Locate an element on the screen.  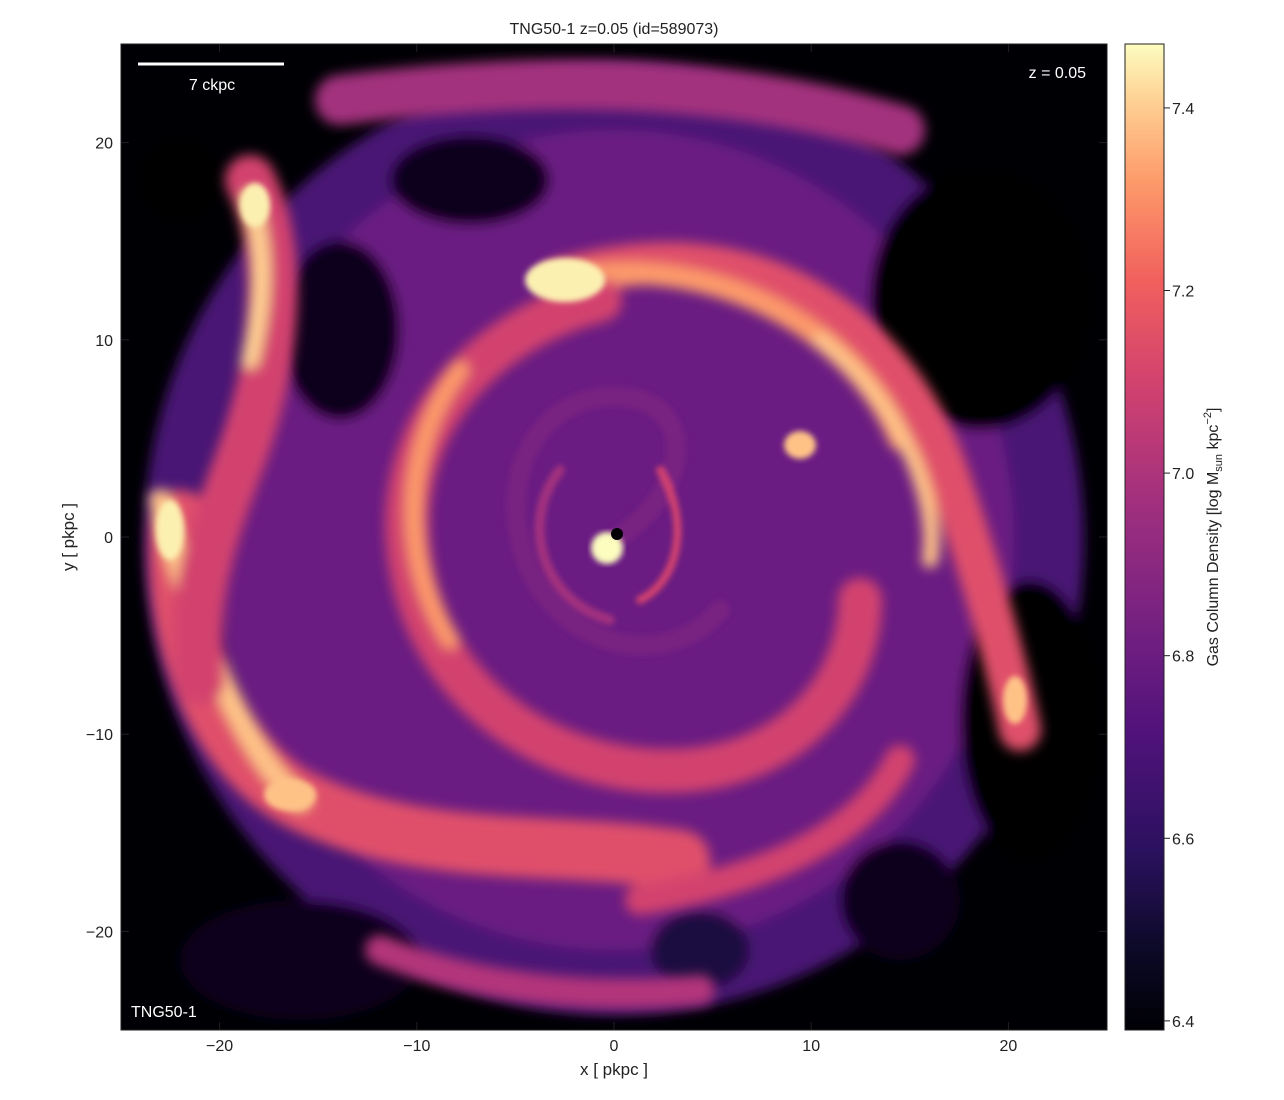
colorbar-label-end: ] is located at coordinates (1213, 410).